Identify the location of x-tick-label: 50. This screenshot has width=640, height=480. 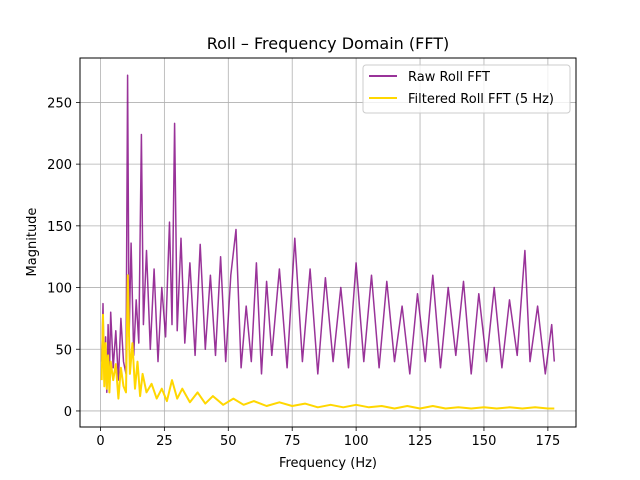
(228, 441).